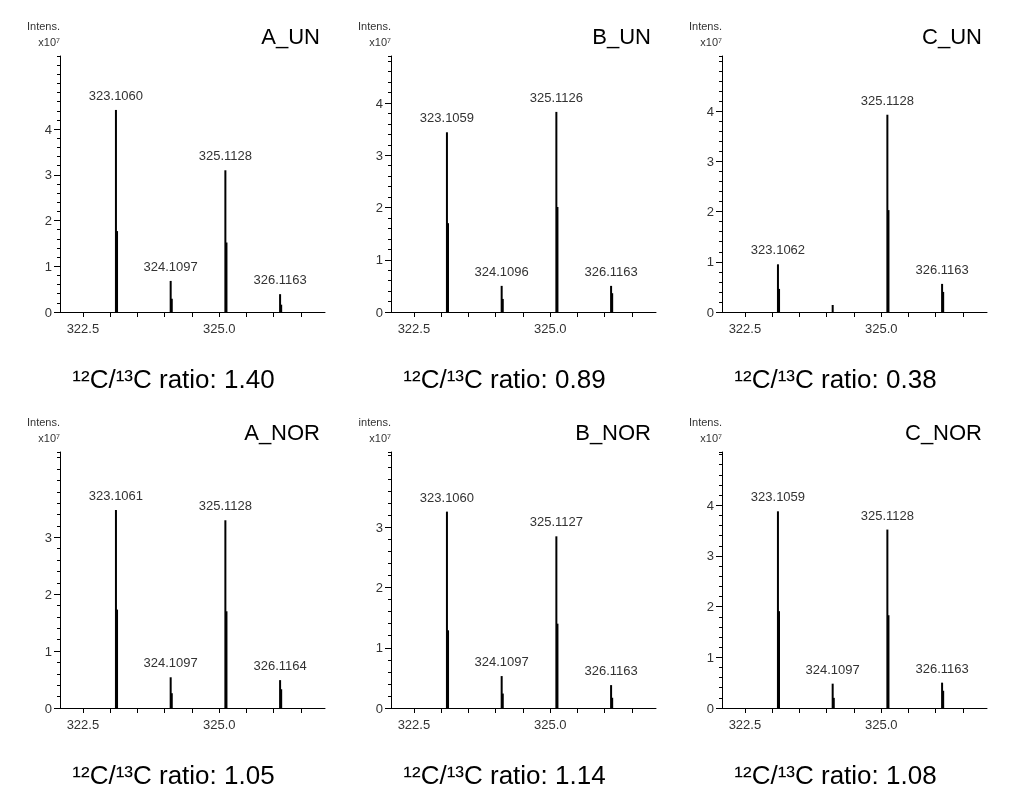  I want to click on chart-title: C_UN, so click(952, 36).